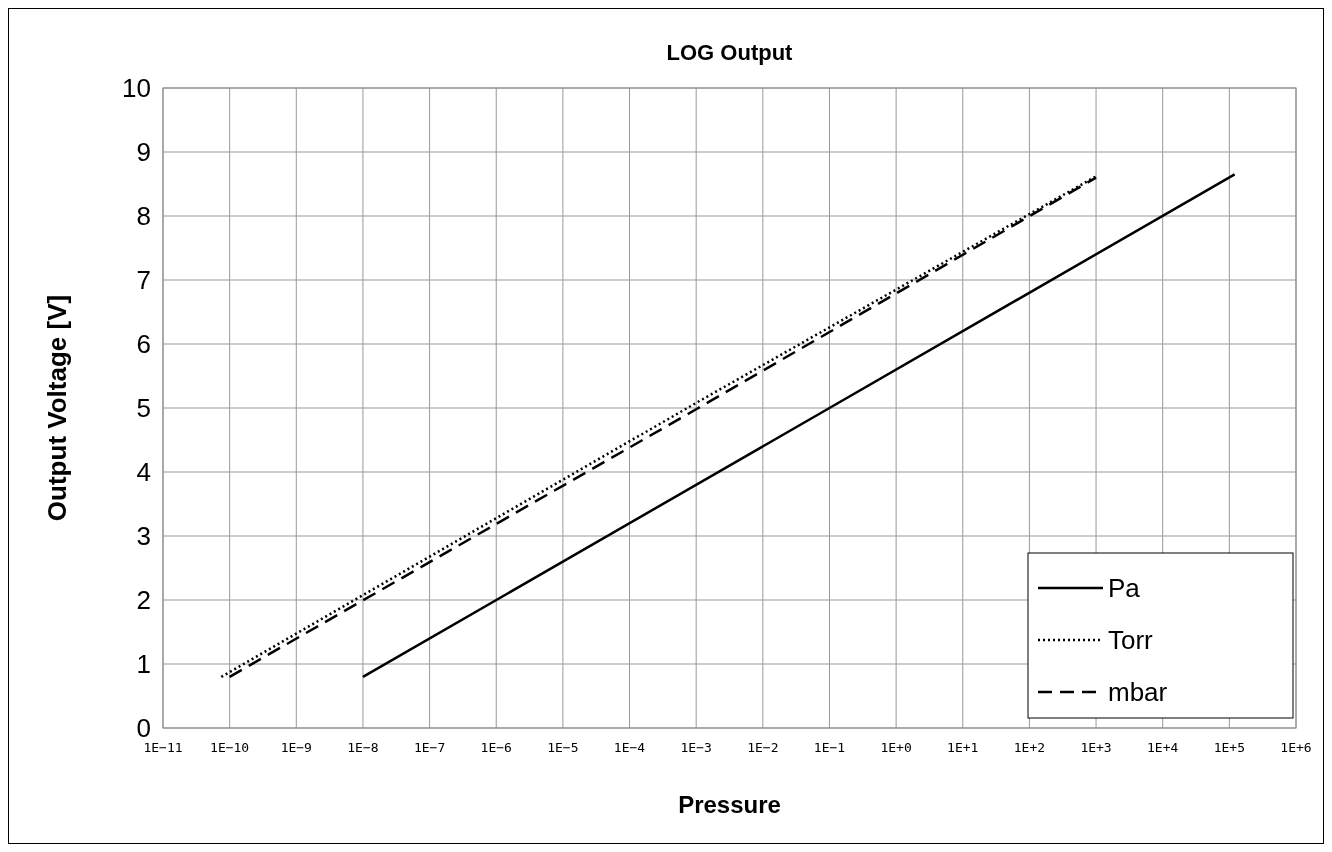 This screenshot has height=852, width=1332. What do you see at coordinates (729, 804) in the screenshot?
I see `x-axis-title: Pressure` at bounding box center [729, 804].